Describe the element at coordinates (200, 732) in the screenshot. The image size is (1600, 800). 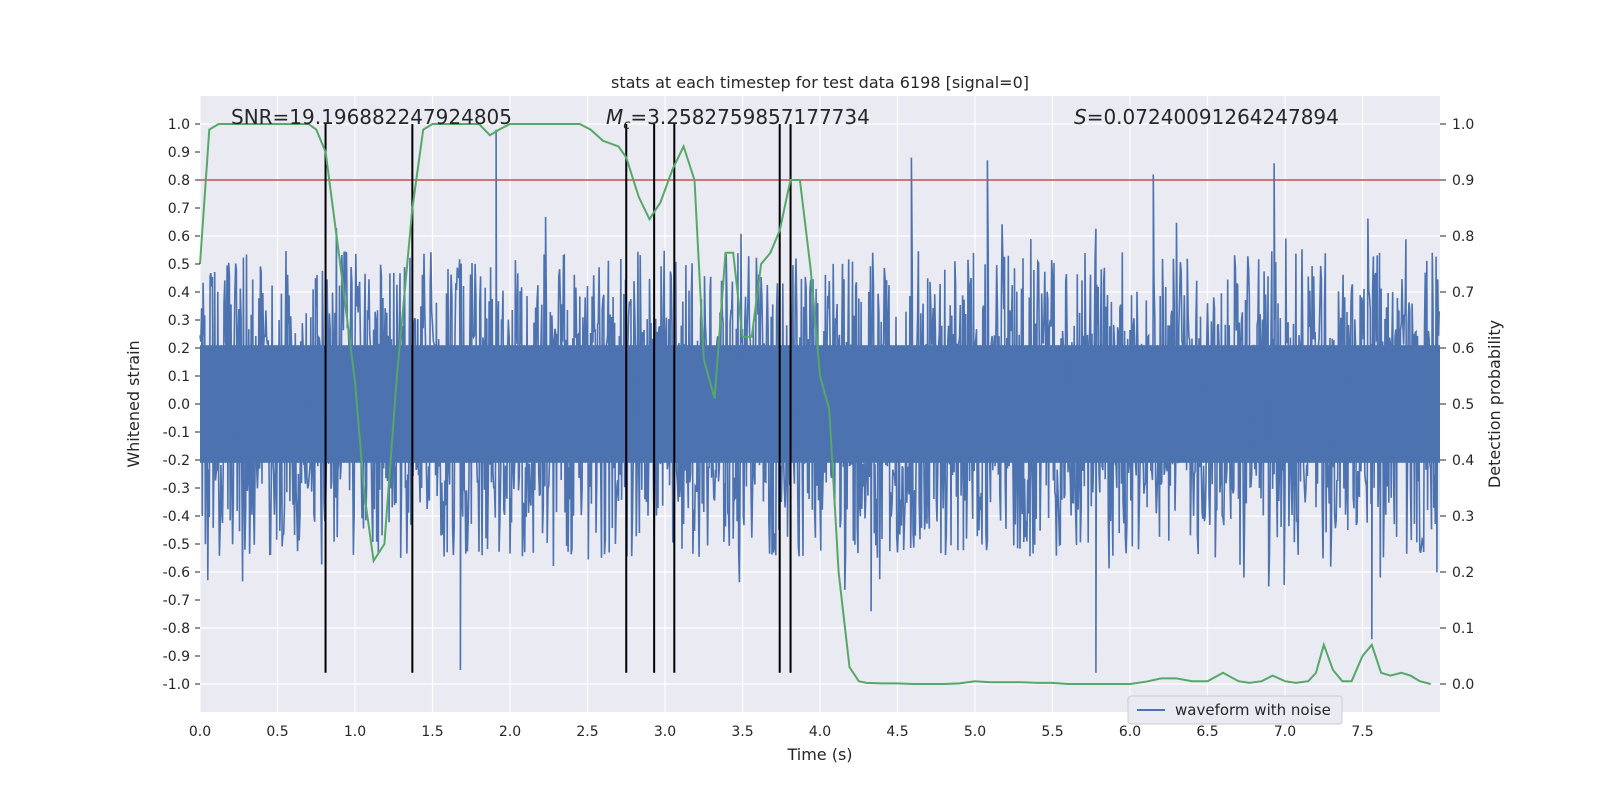
I see `x-tick-label: 0.0` at that location.